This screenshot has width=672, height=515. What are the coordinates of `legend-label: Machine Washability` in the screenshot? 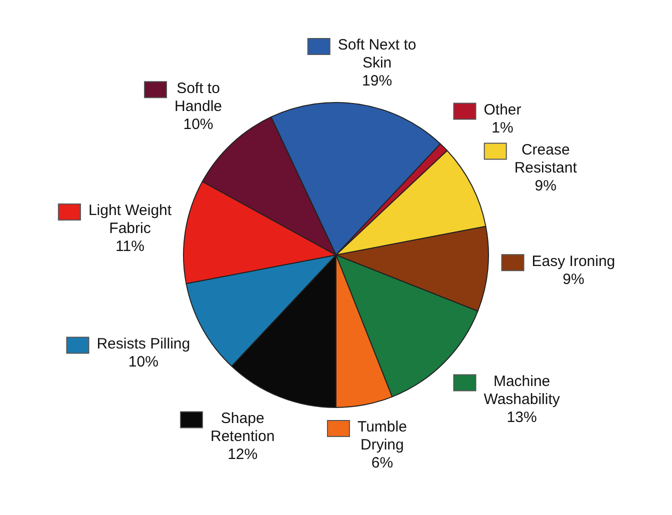 It's located at (522, 390).